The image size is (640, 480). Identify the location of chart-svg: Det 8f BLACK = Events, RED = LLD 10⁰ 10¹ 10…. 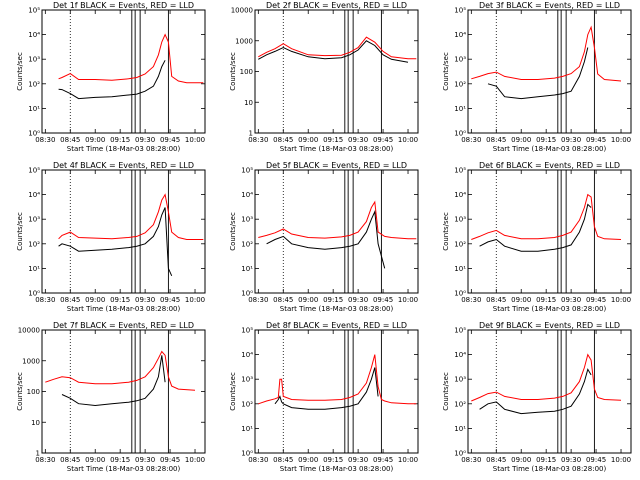
(324, 397).